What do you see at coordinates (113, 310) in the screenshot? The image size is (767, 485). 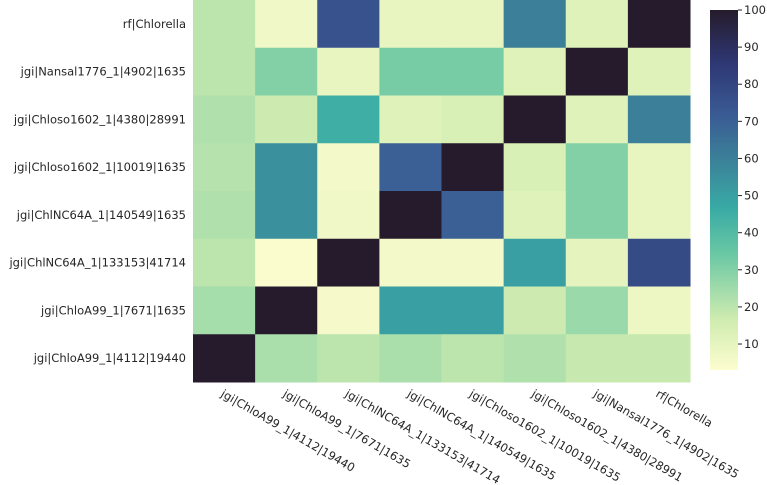 I see `y-tick-label: jgi|ChloA99_1|7671|1635` at bounding box center [113, 310].